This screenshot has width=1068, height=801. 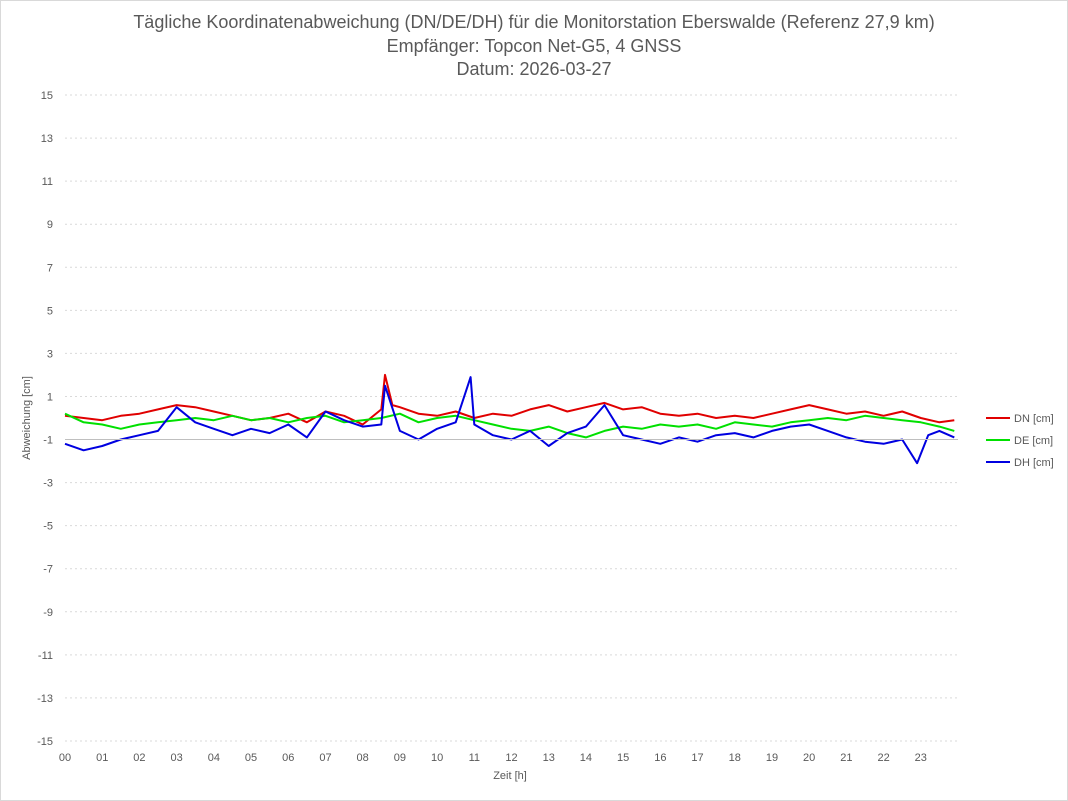 What do you see at coordinates (400, 758) in the screenshot?
I see `x-tick-label: 09` at bounding box center [400, 758].